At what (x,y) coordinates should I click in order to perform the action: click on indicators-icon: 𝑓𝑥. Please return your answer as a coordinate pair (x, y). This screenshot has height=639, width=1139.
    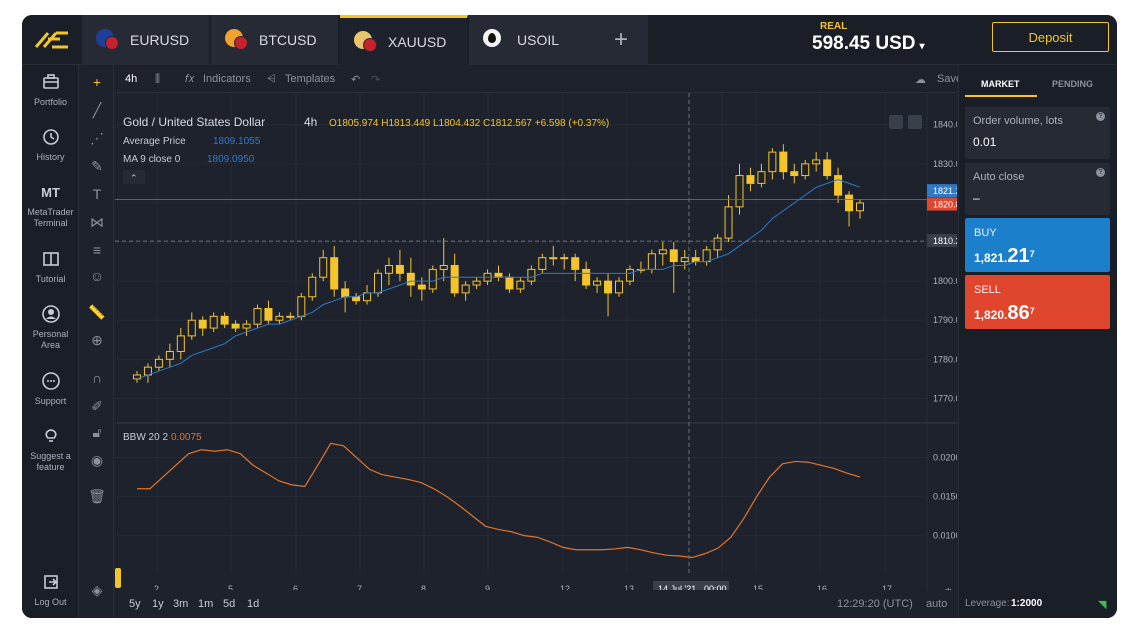
    Looking at the image, I should click on (190, 79).